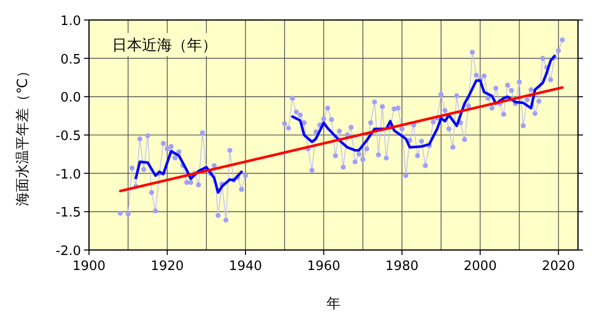  I want to click on y-tick-label: -2.0, so click(68, 251).